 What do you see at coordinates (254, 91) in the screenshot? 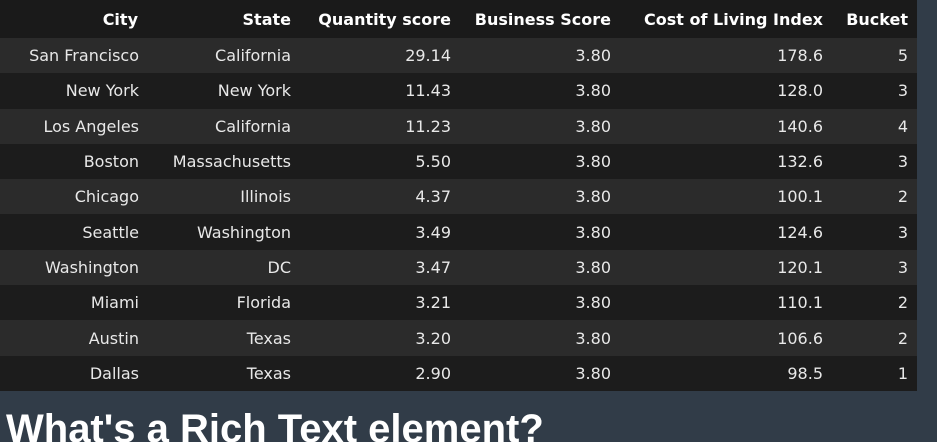
I see `state-cell: New York` at bounding box center [254, 91].